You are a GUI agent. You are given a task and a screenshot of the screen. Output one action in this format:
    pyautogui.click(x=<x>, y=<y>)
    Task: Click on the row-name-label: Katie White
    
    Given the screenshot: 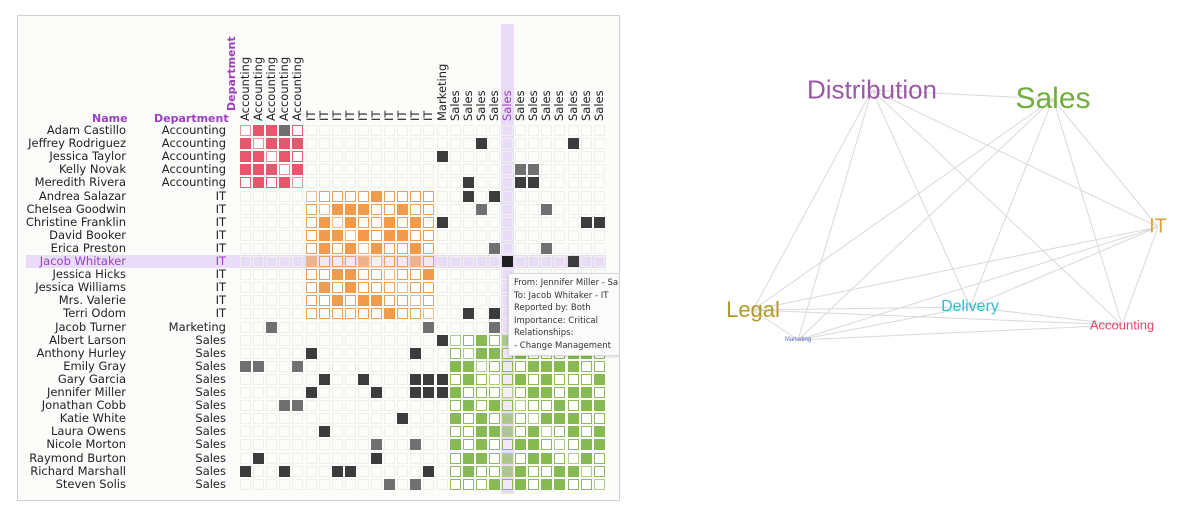 What is the action you would take?
    pyautogui.click(x=92, y=418)
    